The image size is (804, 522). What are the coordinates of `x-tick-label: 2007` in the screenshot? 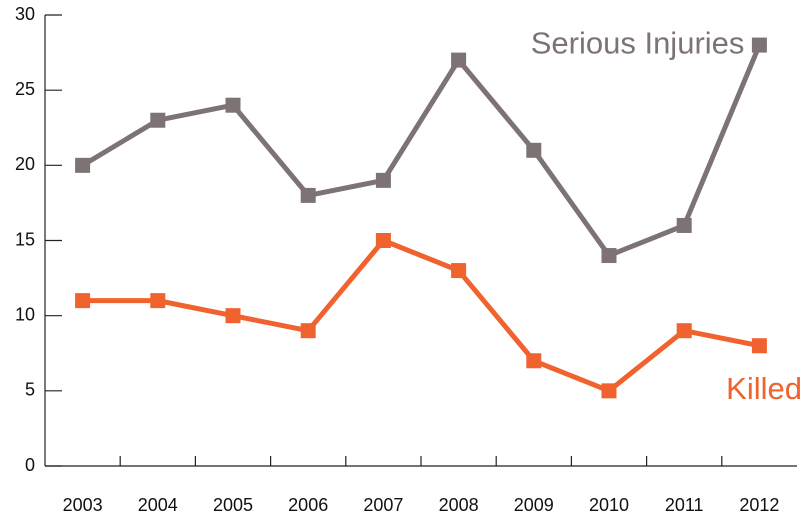 It's located at (383, 505).